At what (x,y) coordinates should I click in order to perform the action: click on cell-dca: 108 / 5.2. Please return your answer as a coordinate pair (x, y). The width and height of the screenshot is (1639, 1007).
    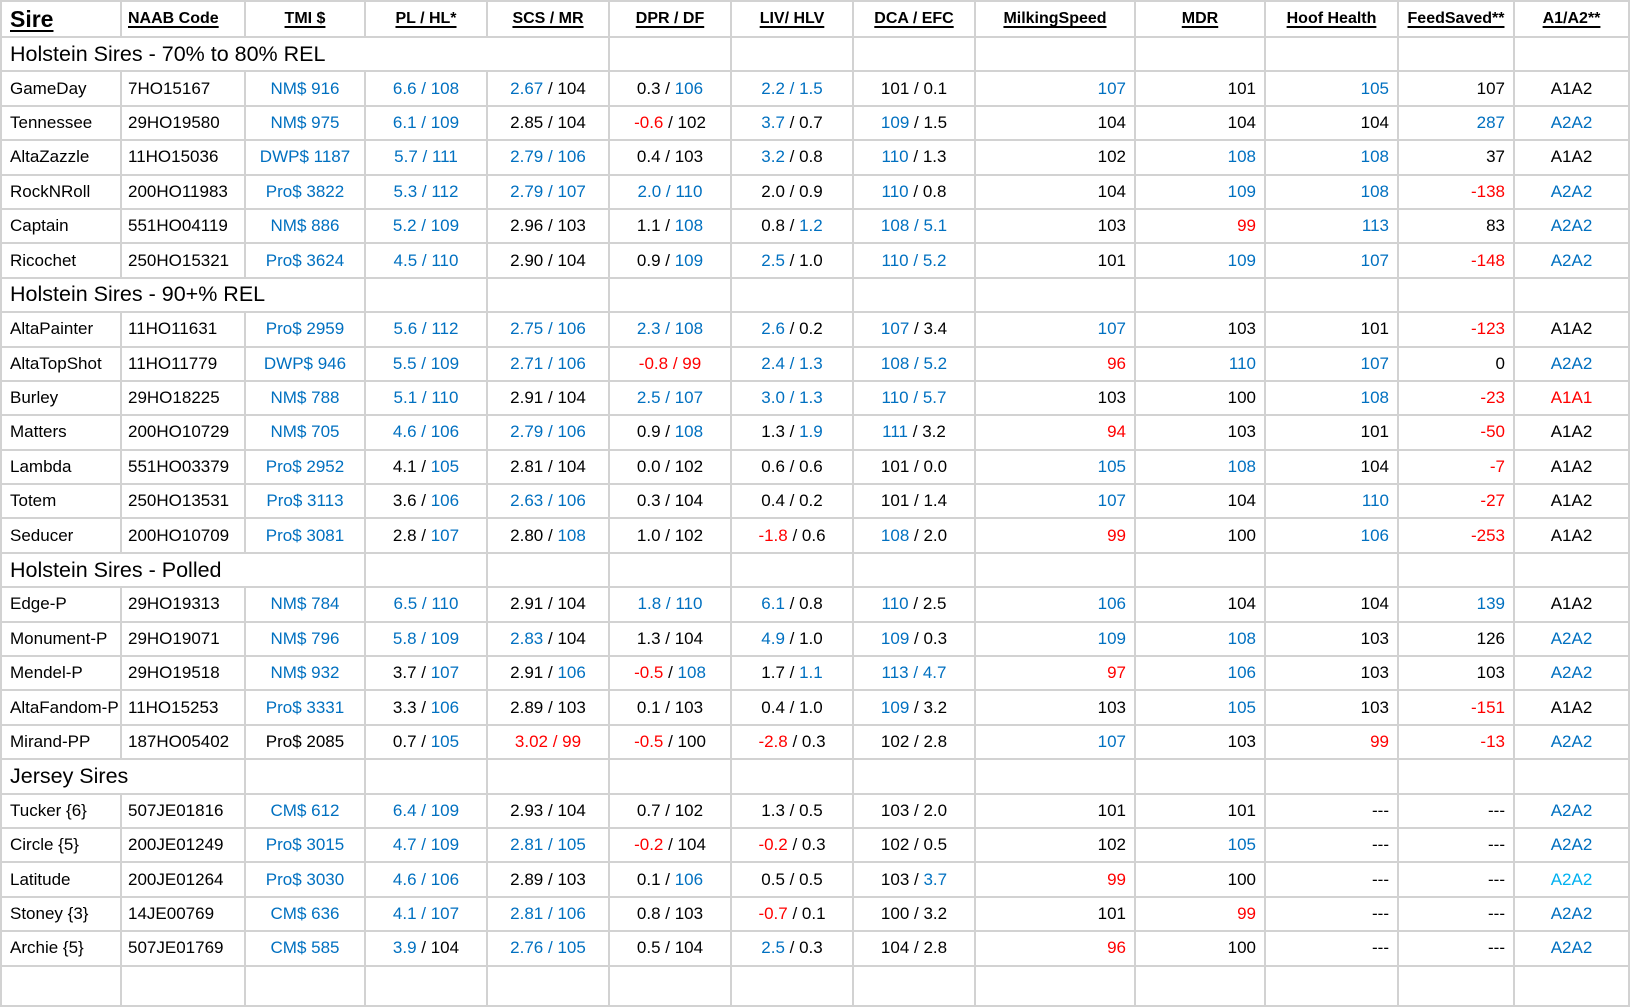
    Looking at the image, I should click on (914, 363).